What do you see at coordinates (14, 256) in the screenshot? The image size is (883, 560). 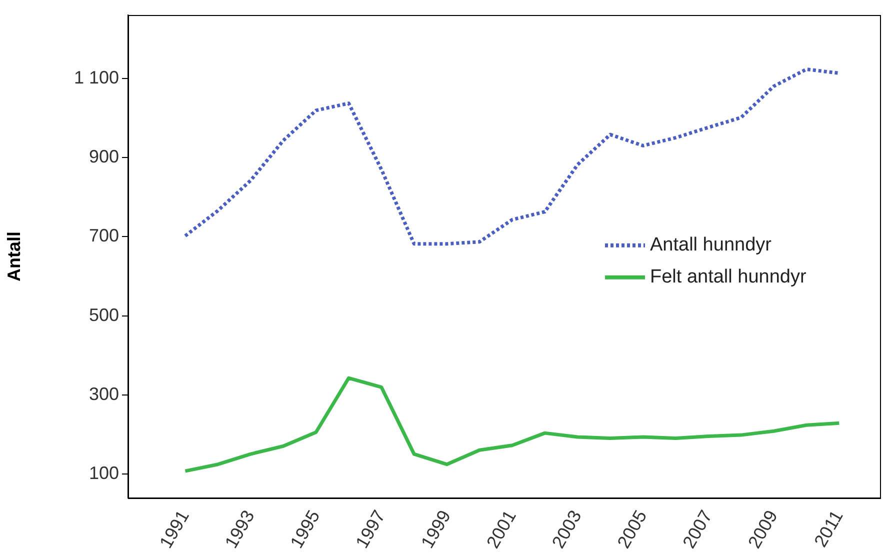 I see `y-axis-title: Antall` at bounding box center [14, 256].